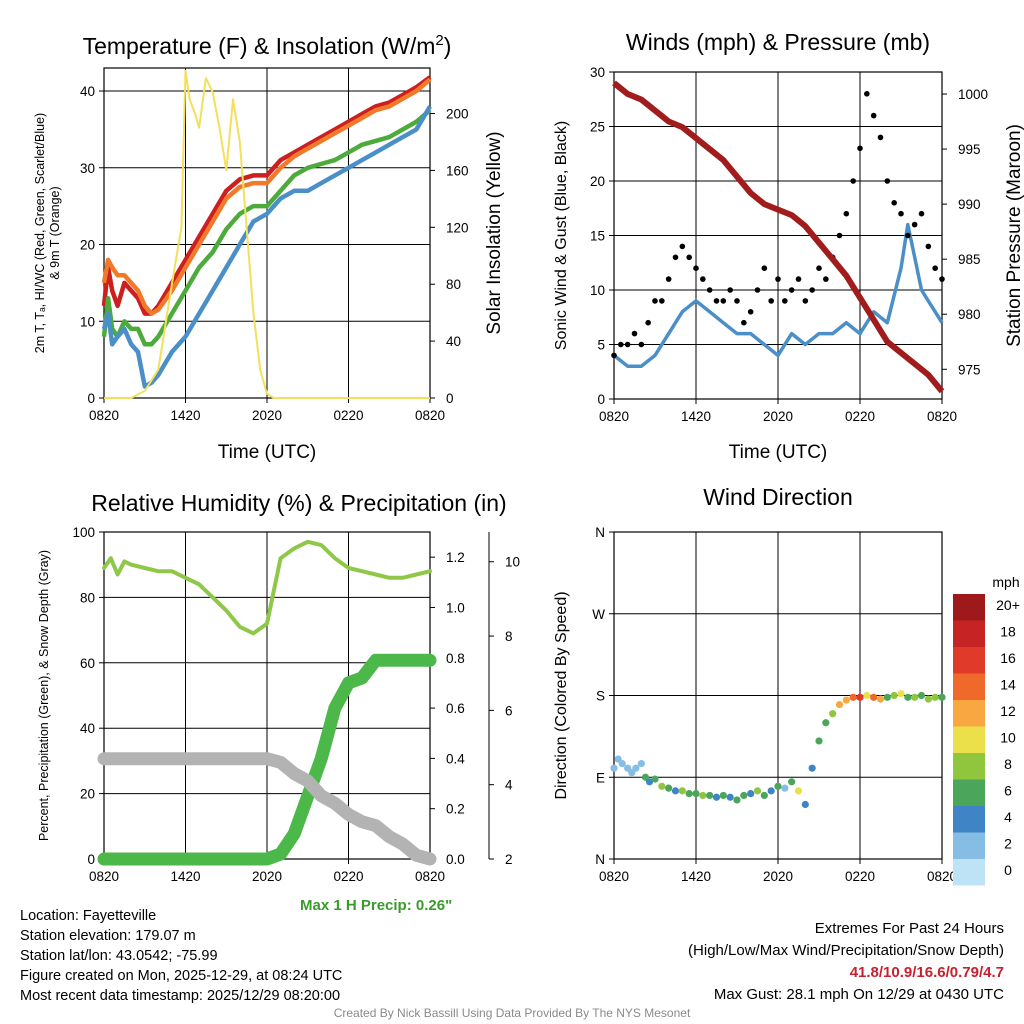 This screenshot has width=1024, height=1024. I want to click on y-tick-label: 10, so click(597, 290).